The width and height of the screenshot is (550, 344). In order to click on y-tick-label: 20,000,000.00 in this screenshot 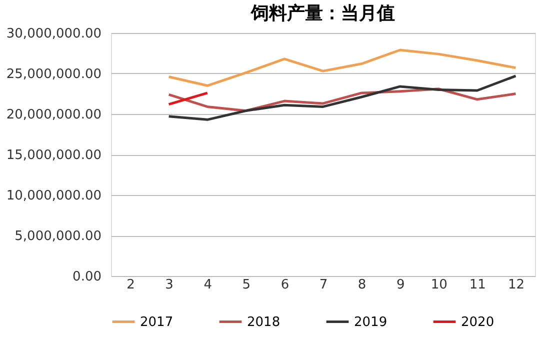, I will do `click(54, 115)`.